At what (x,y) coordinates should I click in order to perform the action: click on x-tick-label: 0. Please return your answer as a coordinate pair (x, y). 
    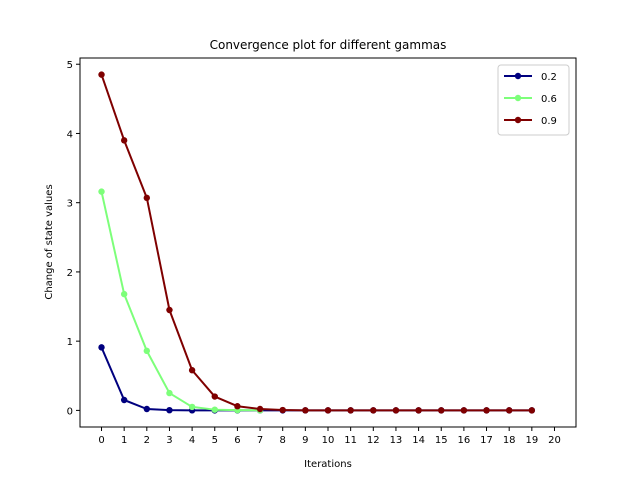
    Looking at the image, I should click on (101, 440).